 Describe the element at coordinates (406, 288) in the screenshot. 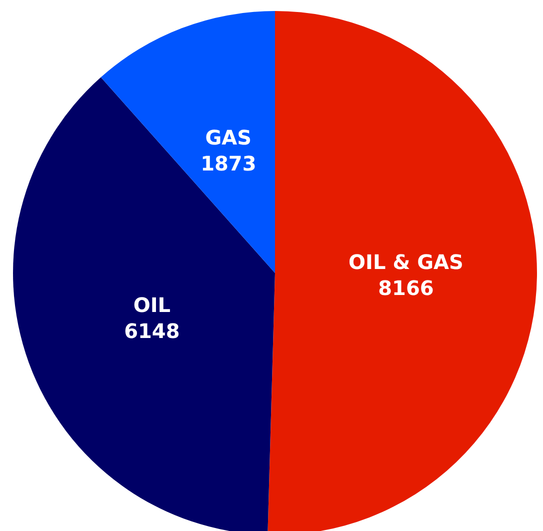

I see `data-label: 8166` at that location.